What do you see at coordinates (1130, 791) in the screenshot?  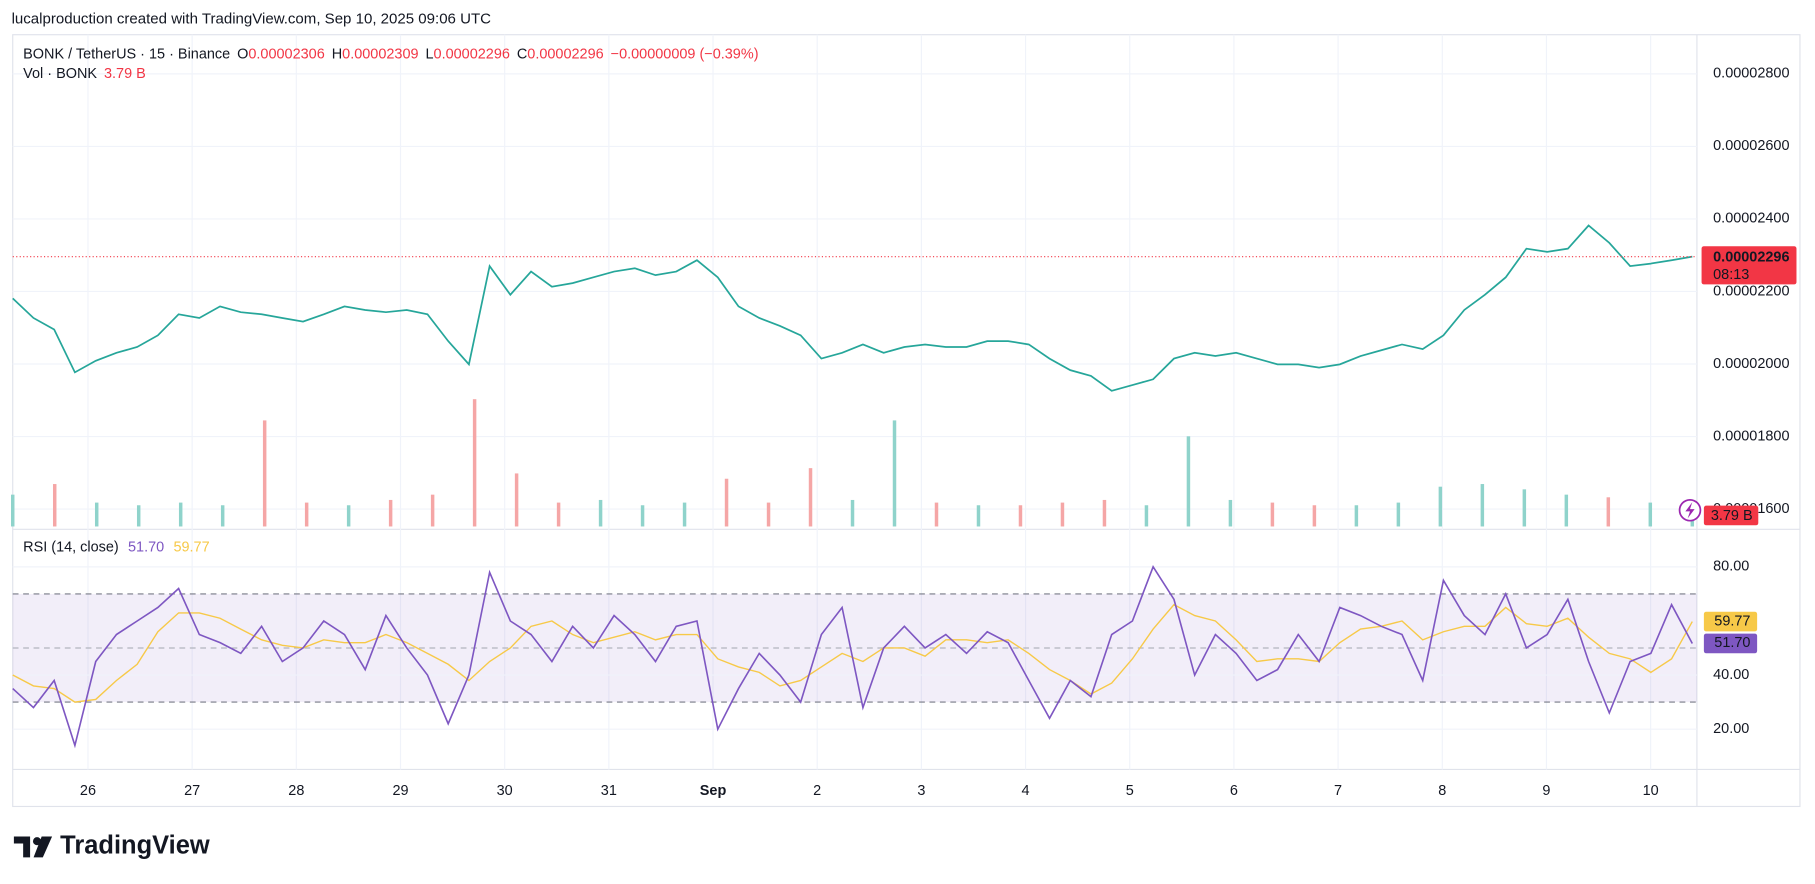 I see `x-tick-label: 5` at bounding box center [1130, 791].